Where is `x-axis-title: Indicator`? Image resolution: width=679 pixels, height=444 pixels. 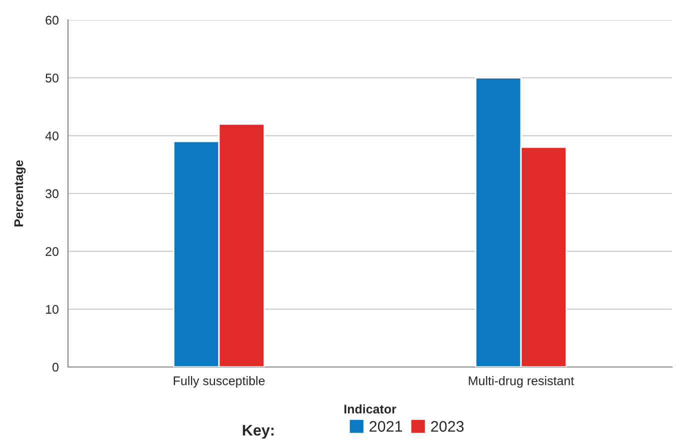
x-axis-title: Indicator is located at coordinates (370, 409).